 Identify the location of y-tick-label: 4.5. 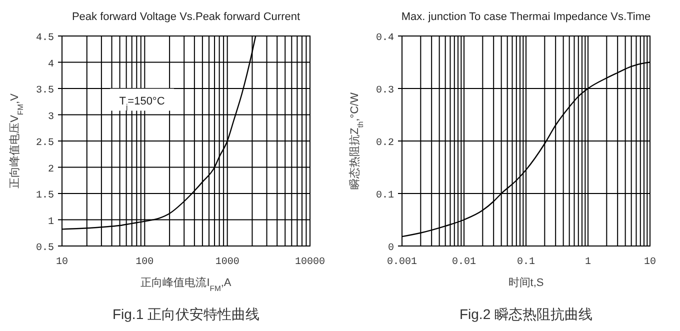
(45, 38).